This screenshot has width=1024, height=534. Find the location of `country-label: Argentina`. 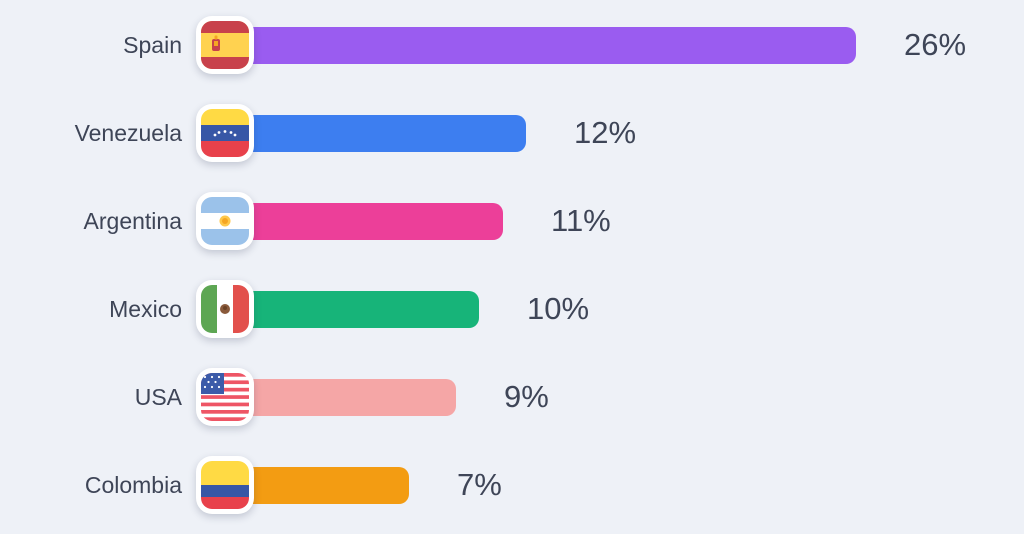

country-label: Argentina is located at coordinates (132, 220).